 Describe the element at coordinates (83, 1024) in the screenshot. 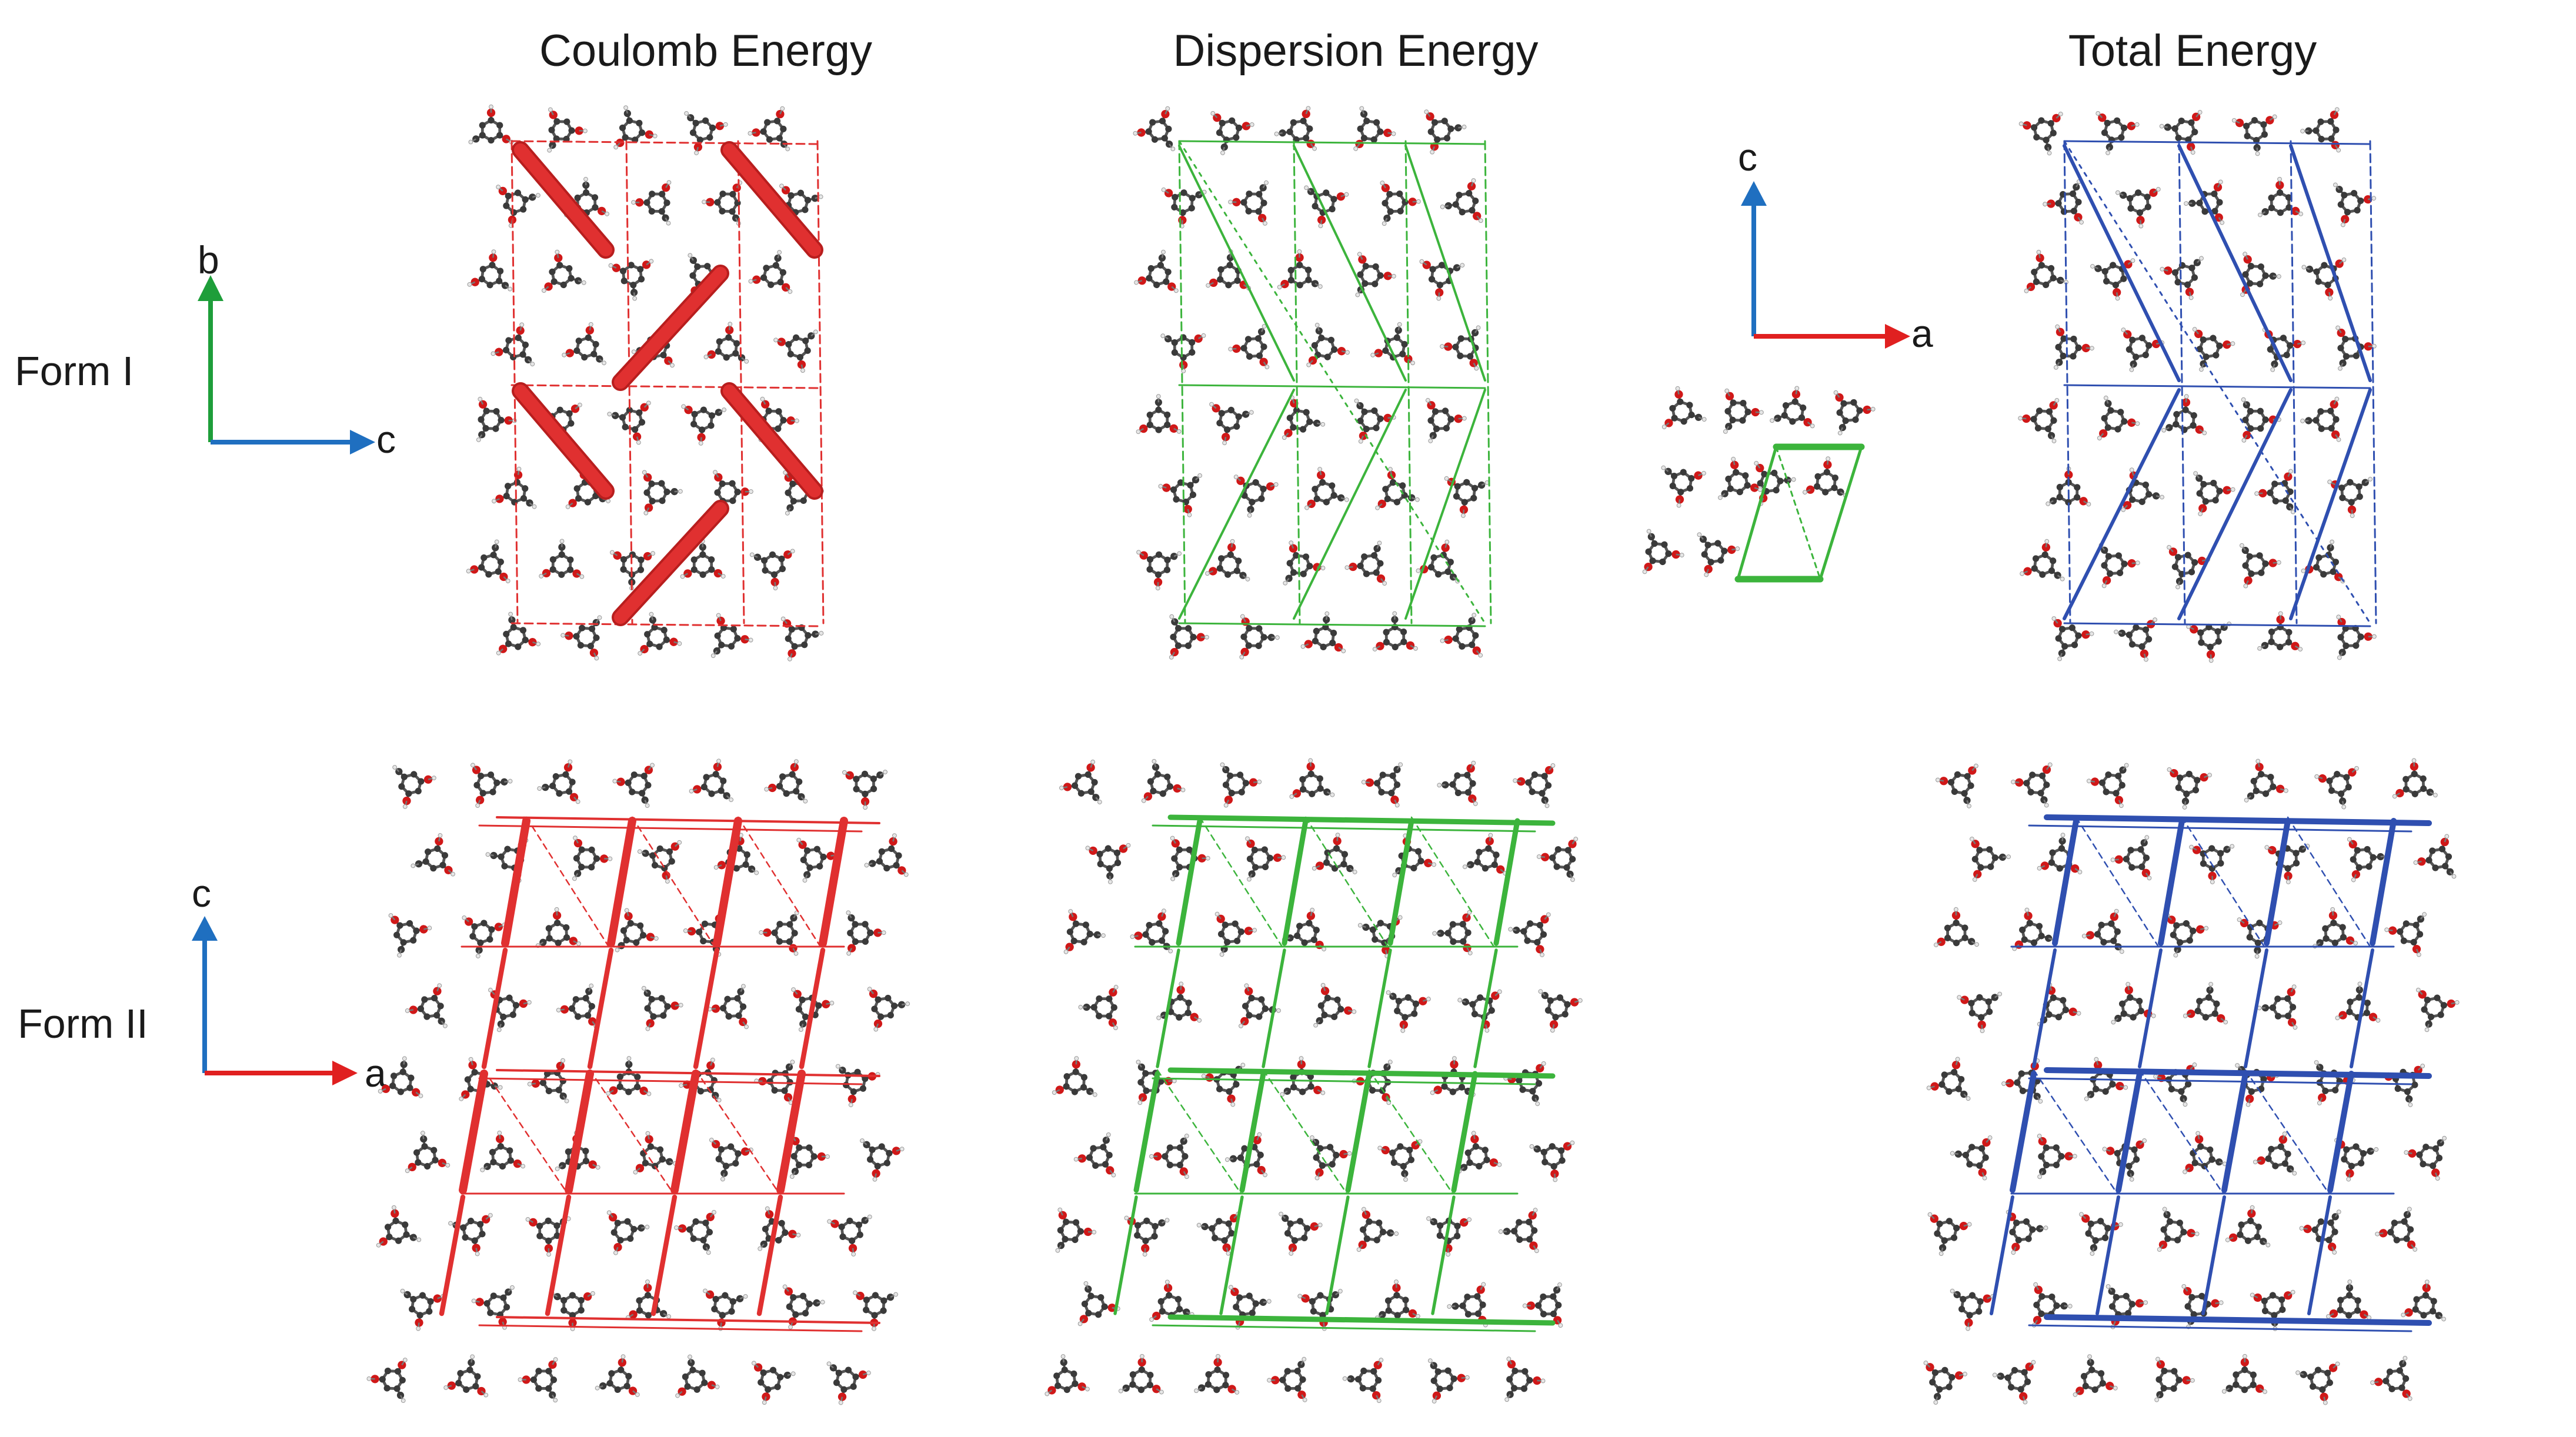

I see `form-ii-label: Form II` at that location.